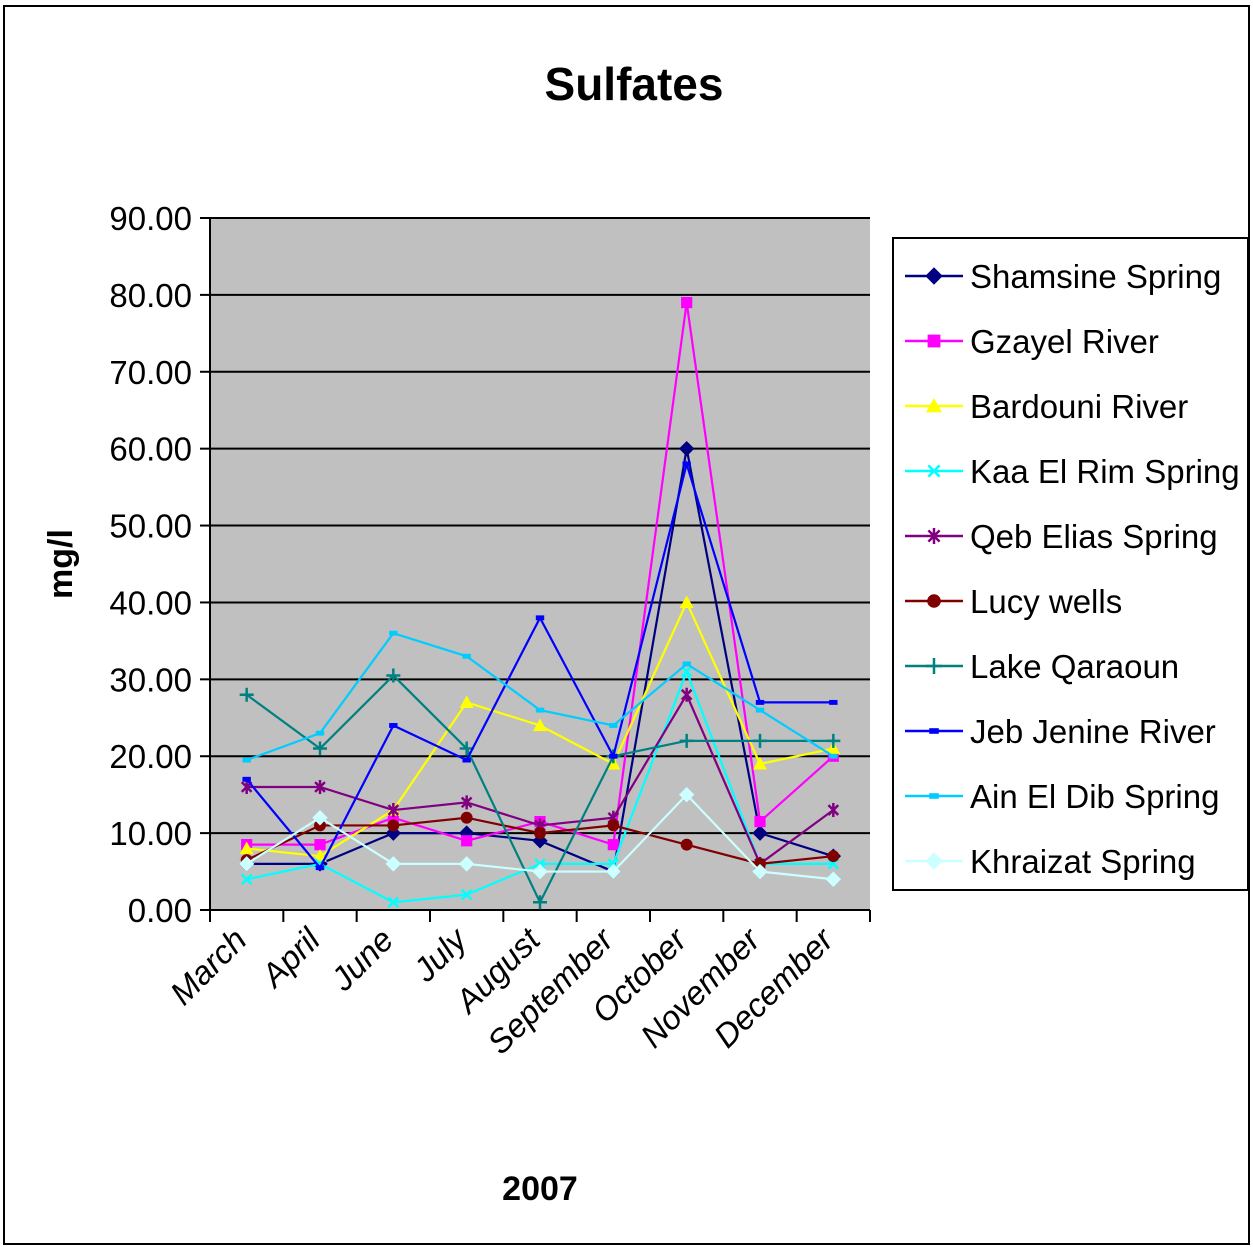 This screenshot has width=1253, height=1247. I want to click on legend-item: Ain El Dib Spring, so click(1062, 796).